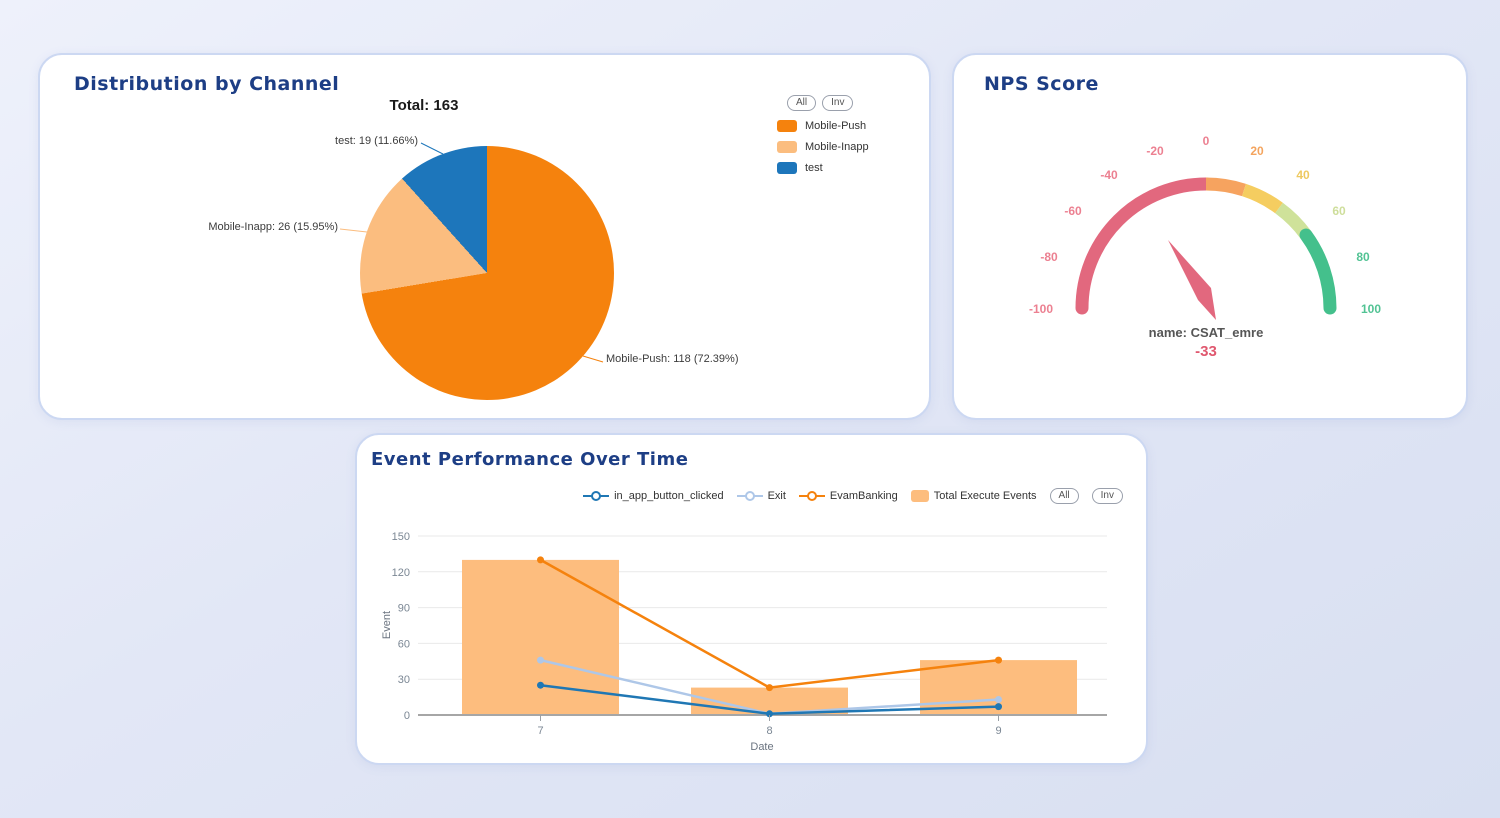 The width and height of the screenshot is (1500, 818). Describe the element at coordinates (1109, 175) in the screenshot. I see `gauge-tick--40: -40` at that location.